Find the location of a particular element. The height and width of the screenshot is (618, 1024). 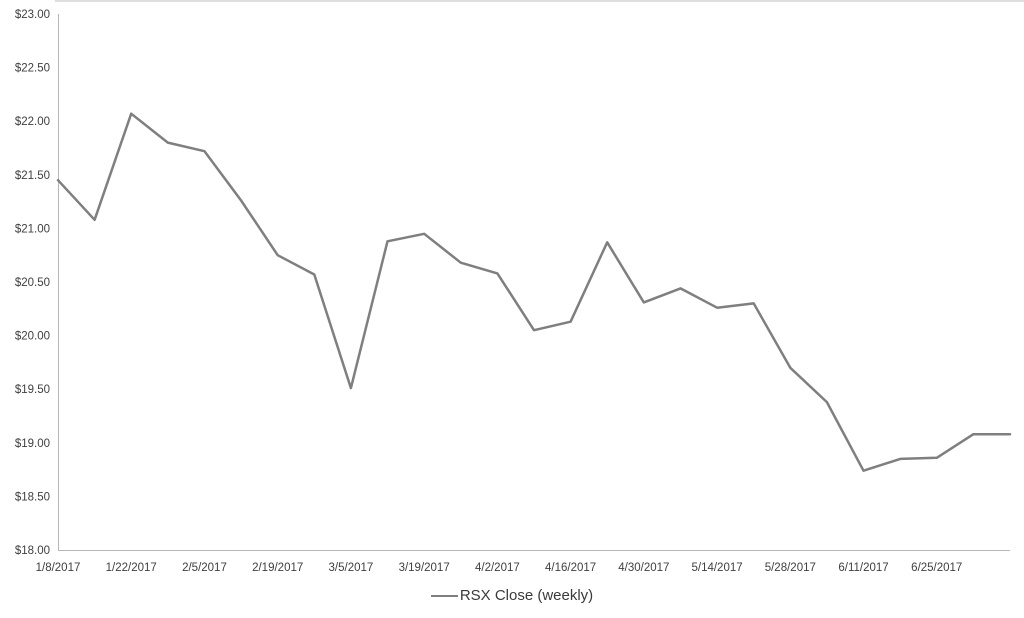

y-tick-label: $22.50 is located at coordinates (32, 69).